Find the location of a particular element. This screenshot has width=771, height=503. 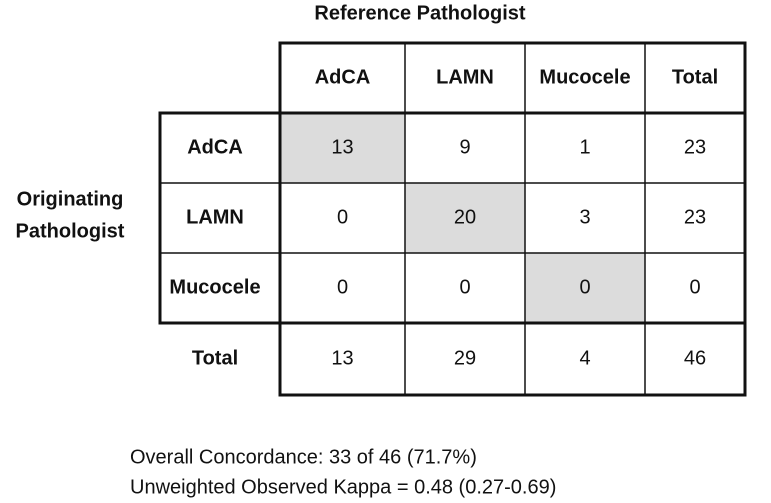

cell-value: 20 is located at coordinates (465, 217).